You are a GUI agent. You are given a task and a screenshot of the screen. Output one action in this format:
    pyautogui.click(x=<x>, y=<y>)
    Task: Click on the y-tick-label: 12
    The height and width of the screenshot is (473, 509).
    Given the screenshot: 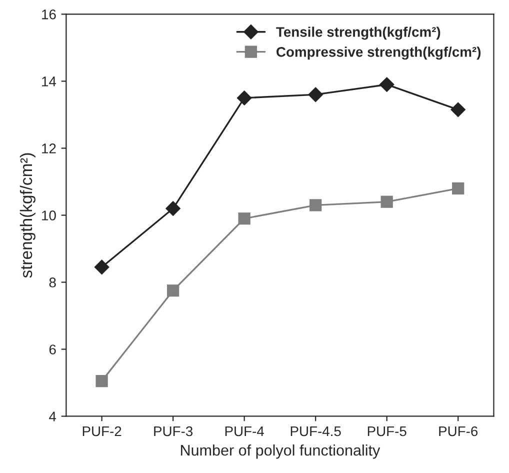 What is the action you would take?
    pyautogui.click(x=49, y=149)
    